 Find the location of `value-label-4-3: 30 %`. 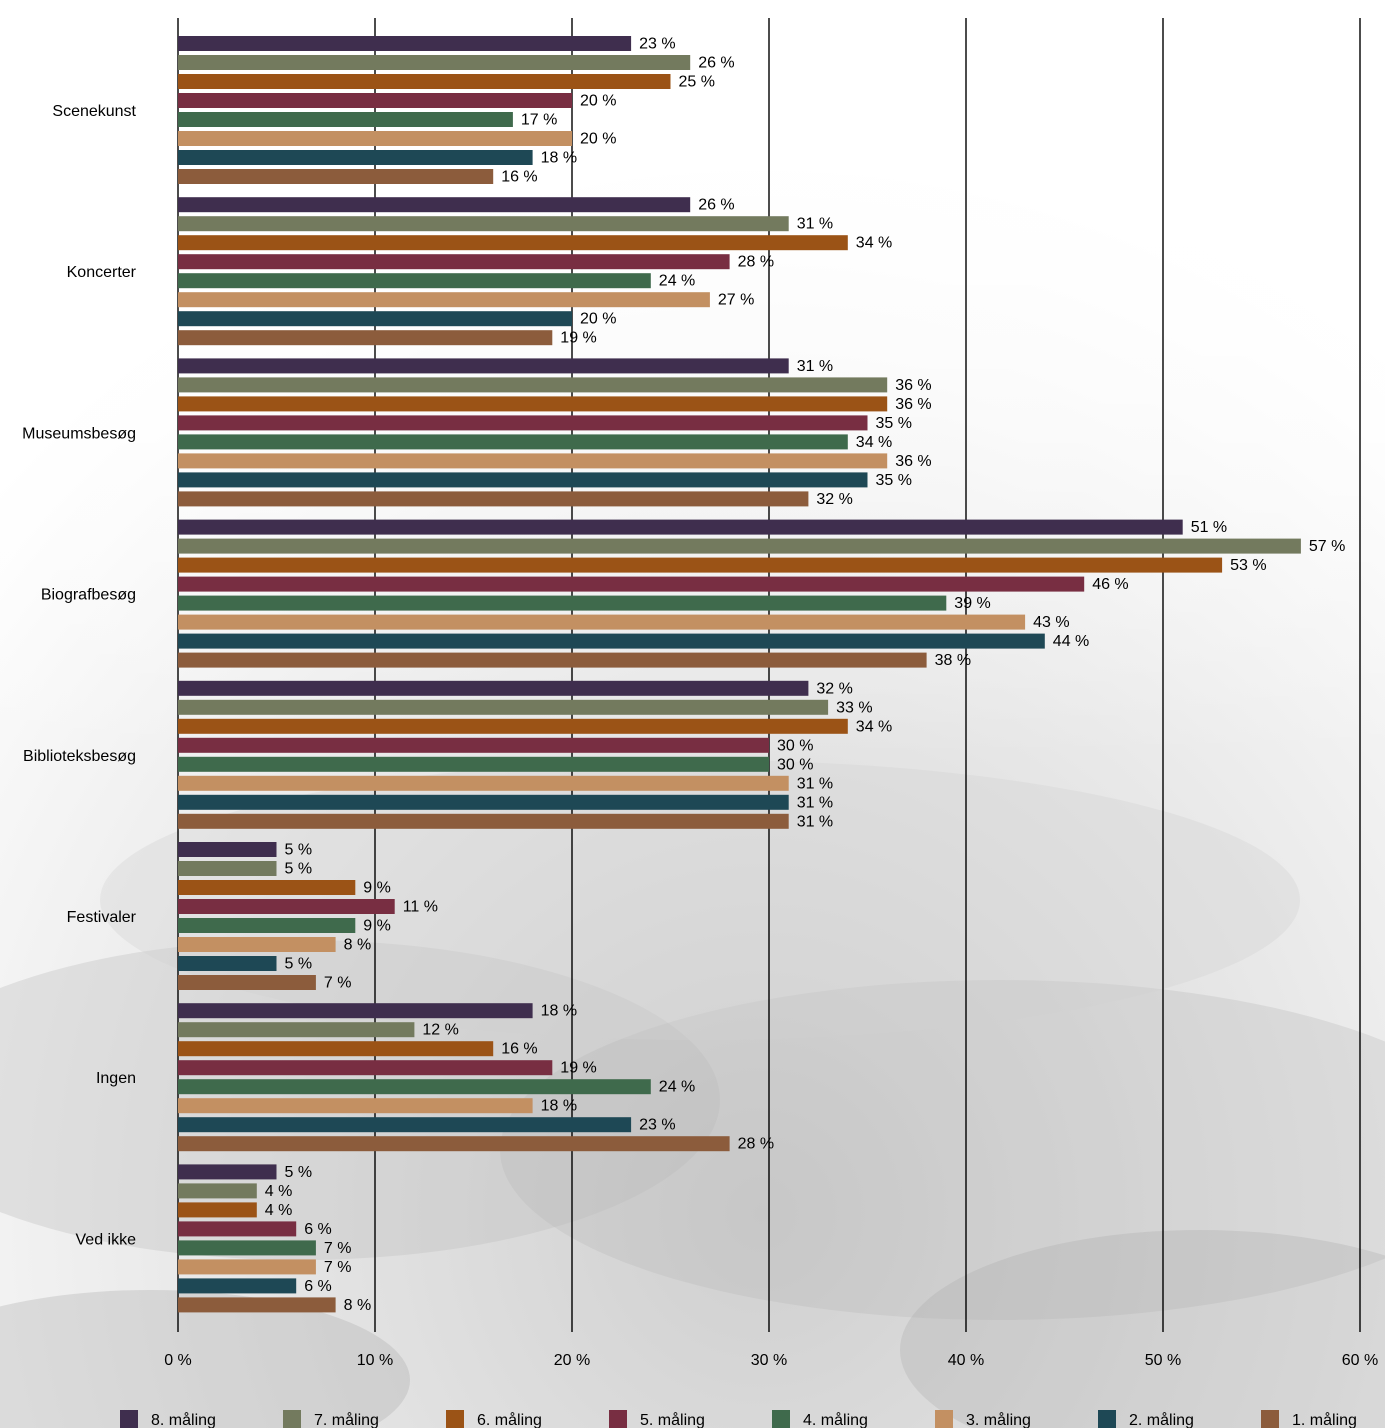

value-label-4-3: 30 % is located at coordinates (795, 745).